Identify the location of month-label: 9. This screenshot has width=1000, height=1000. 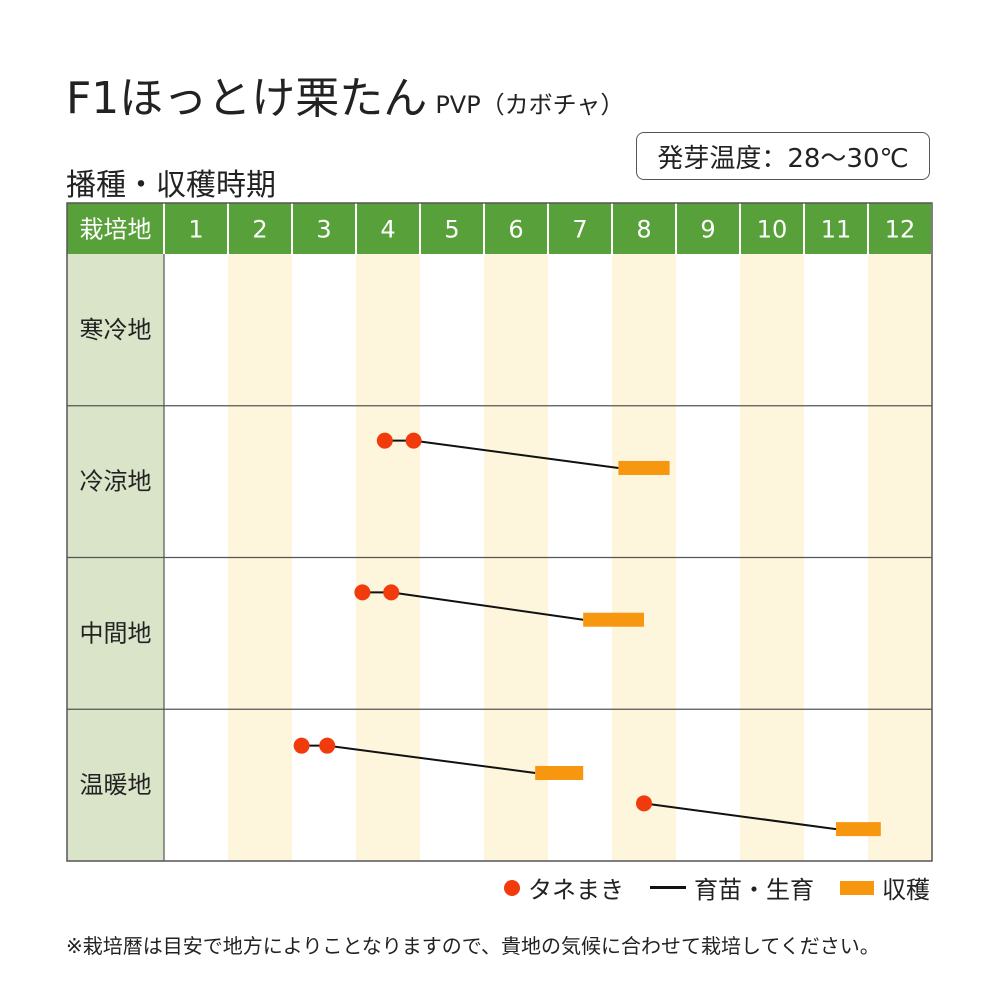
(707, 230).